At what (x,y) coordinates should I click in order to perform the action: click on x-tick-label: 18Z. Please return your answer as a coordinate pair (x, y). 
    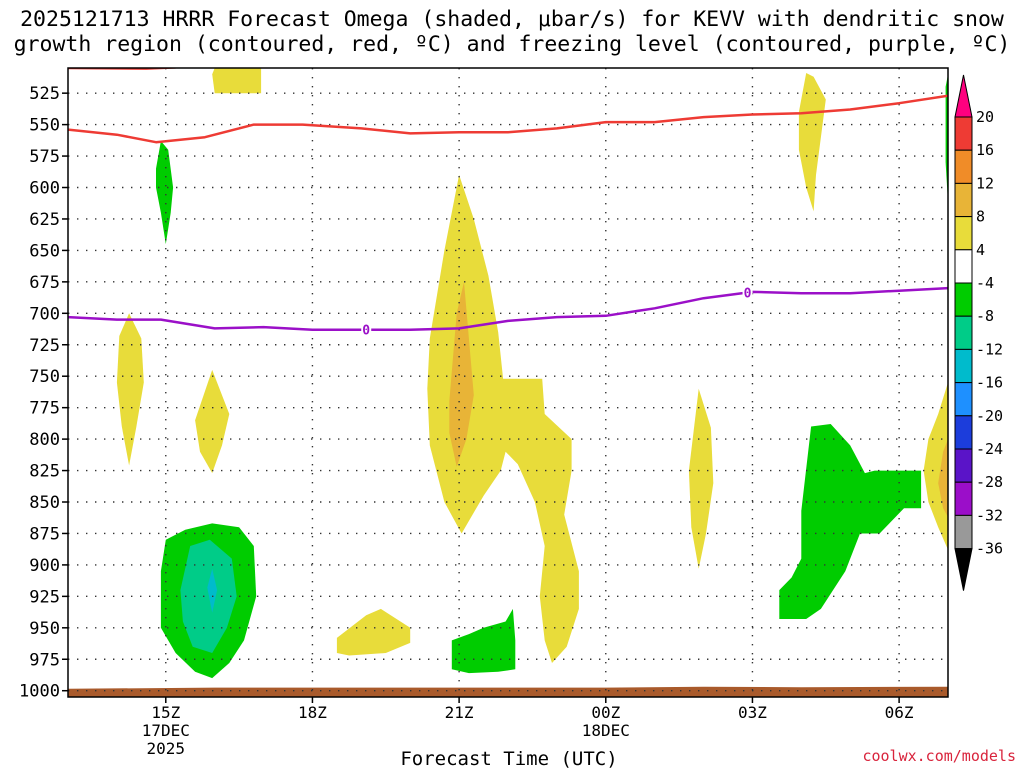
    Looking at the image, I should click on (312, 712).